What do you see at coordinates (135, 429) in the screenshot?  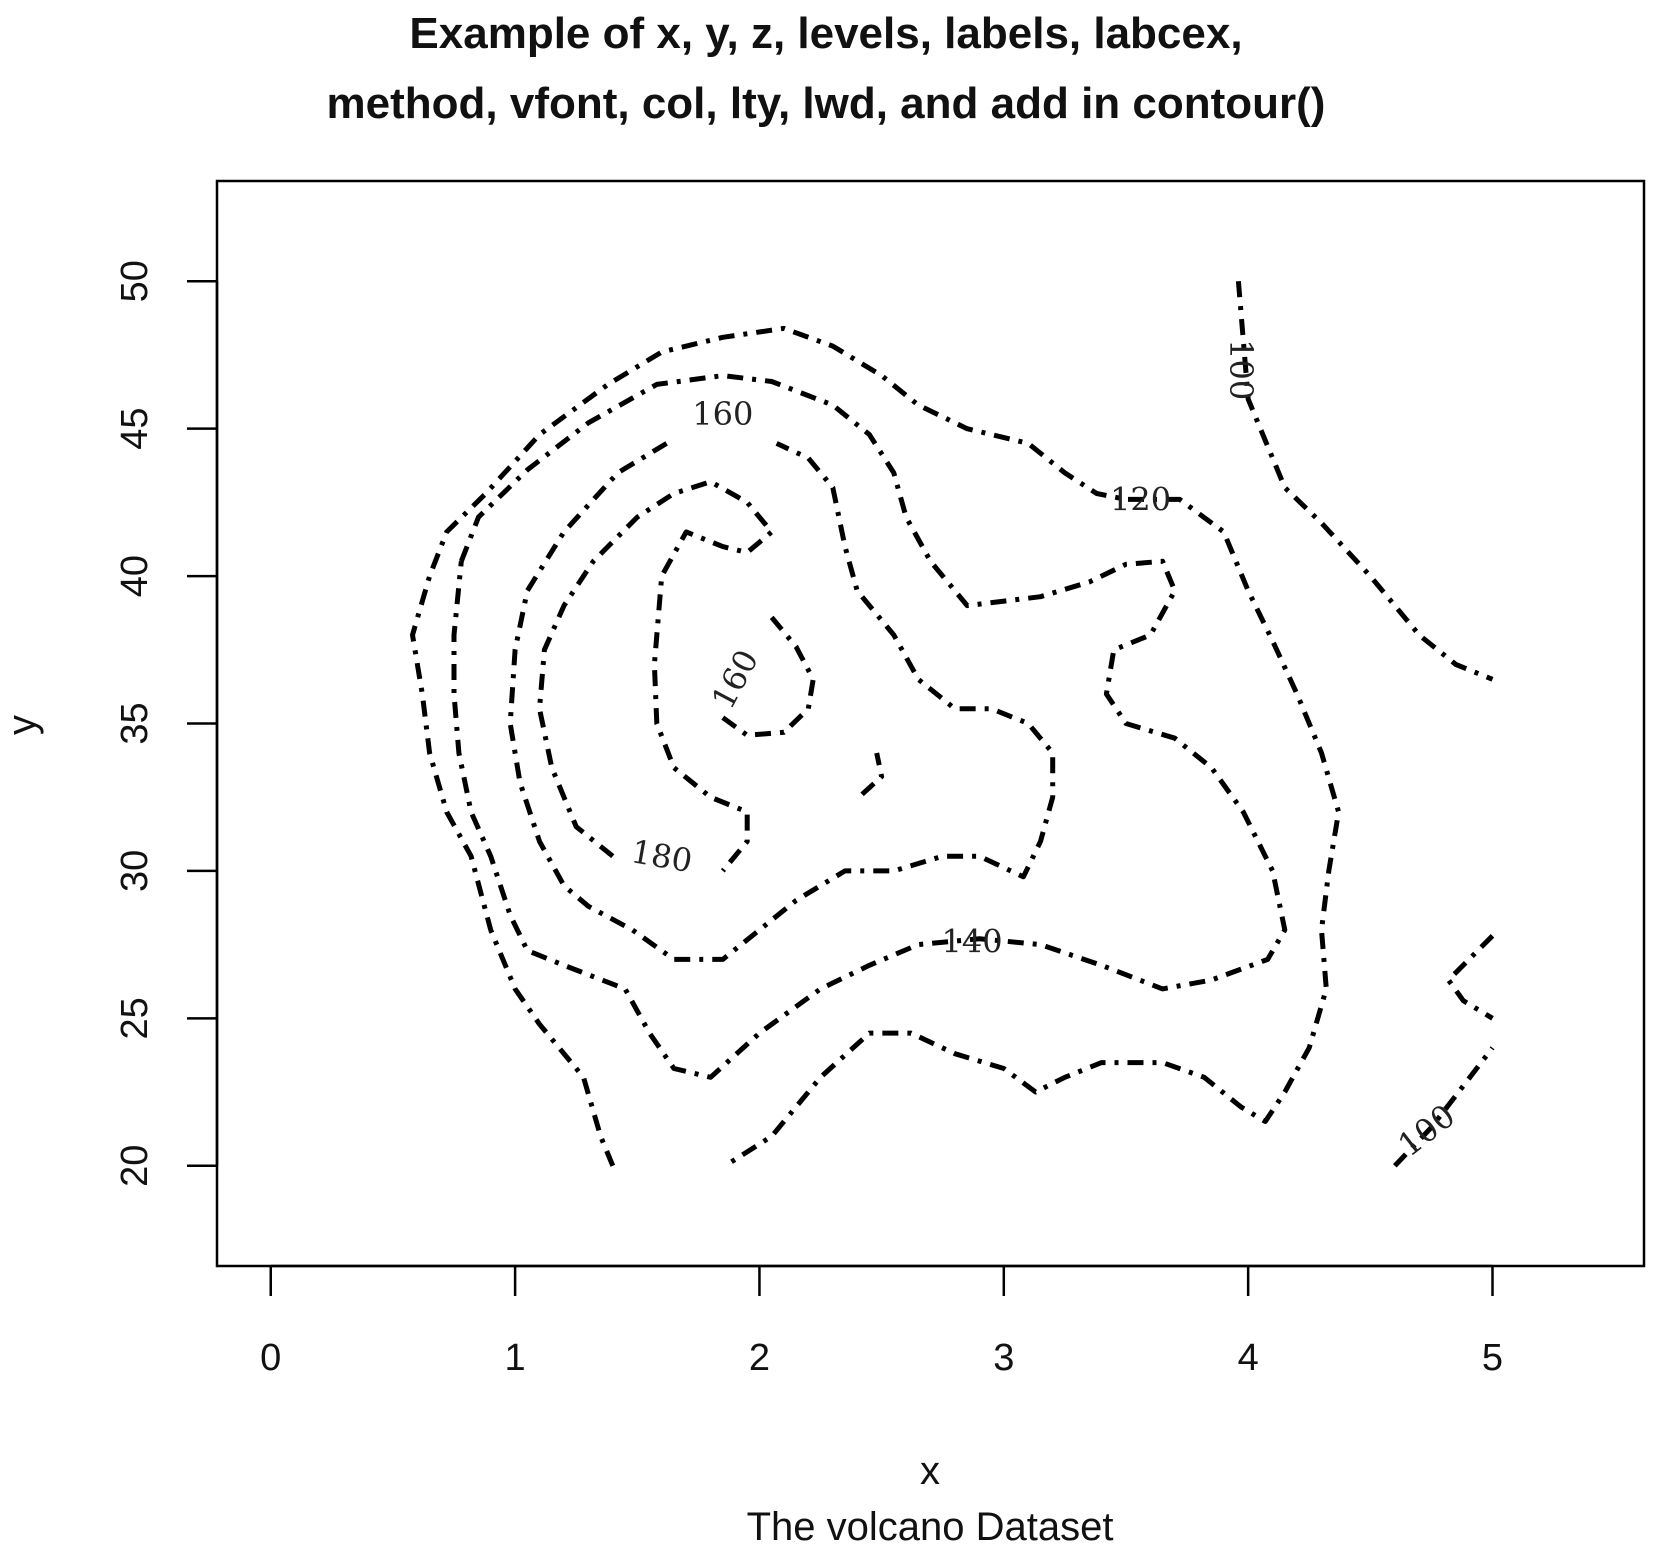 I see `y-tick-label: 45` at bounding box center [135, 429].